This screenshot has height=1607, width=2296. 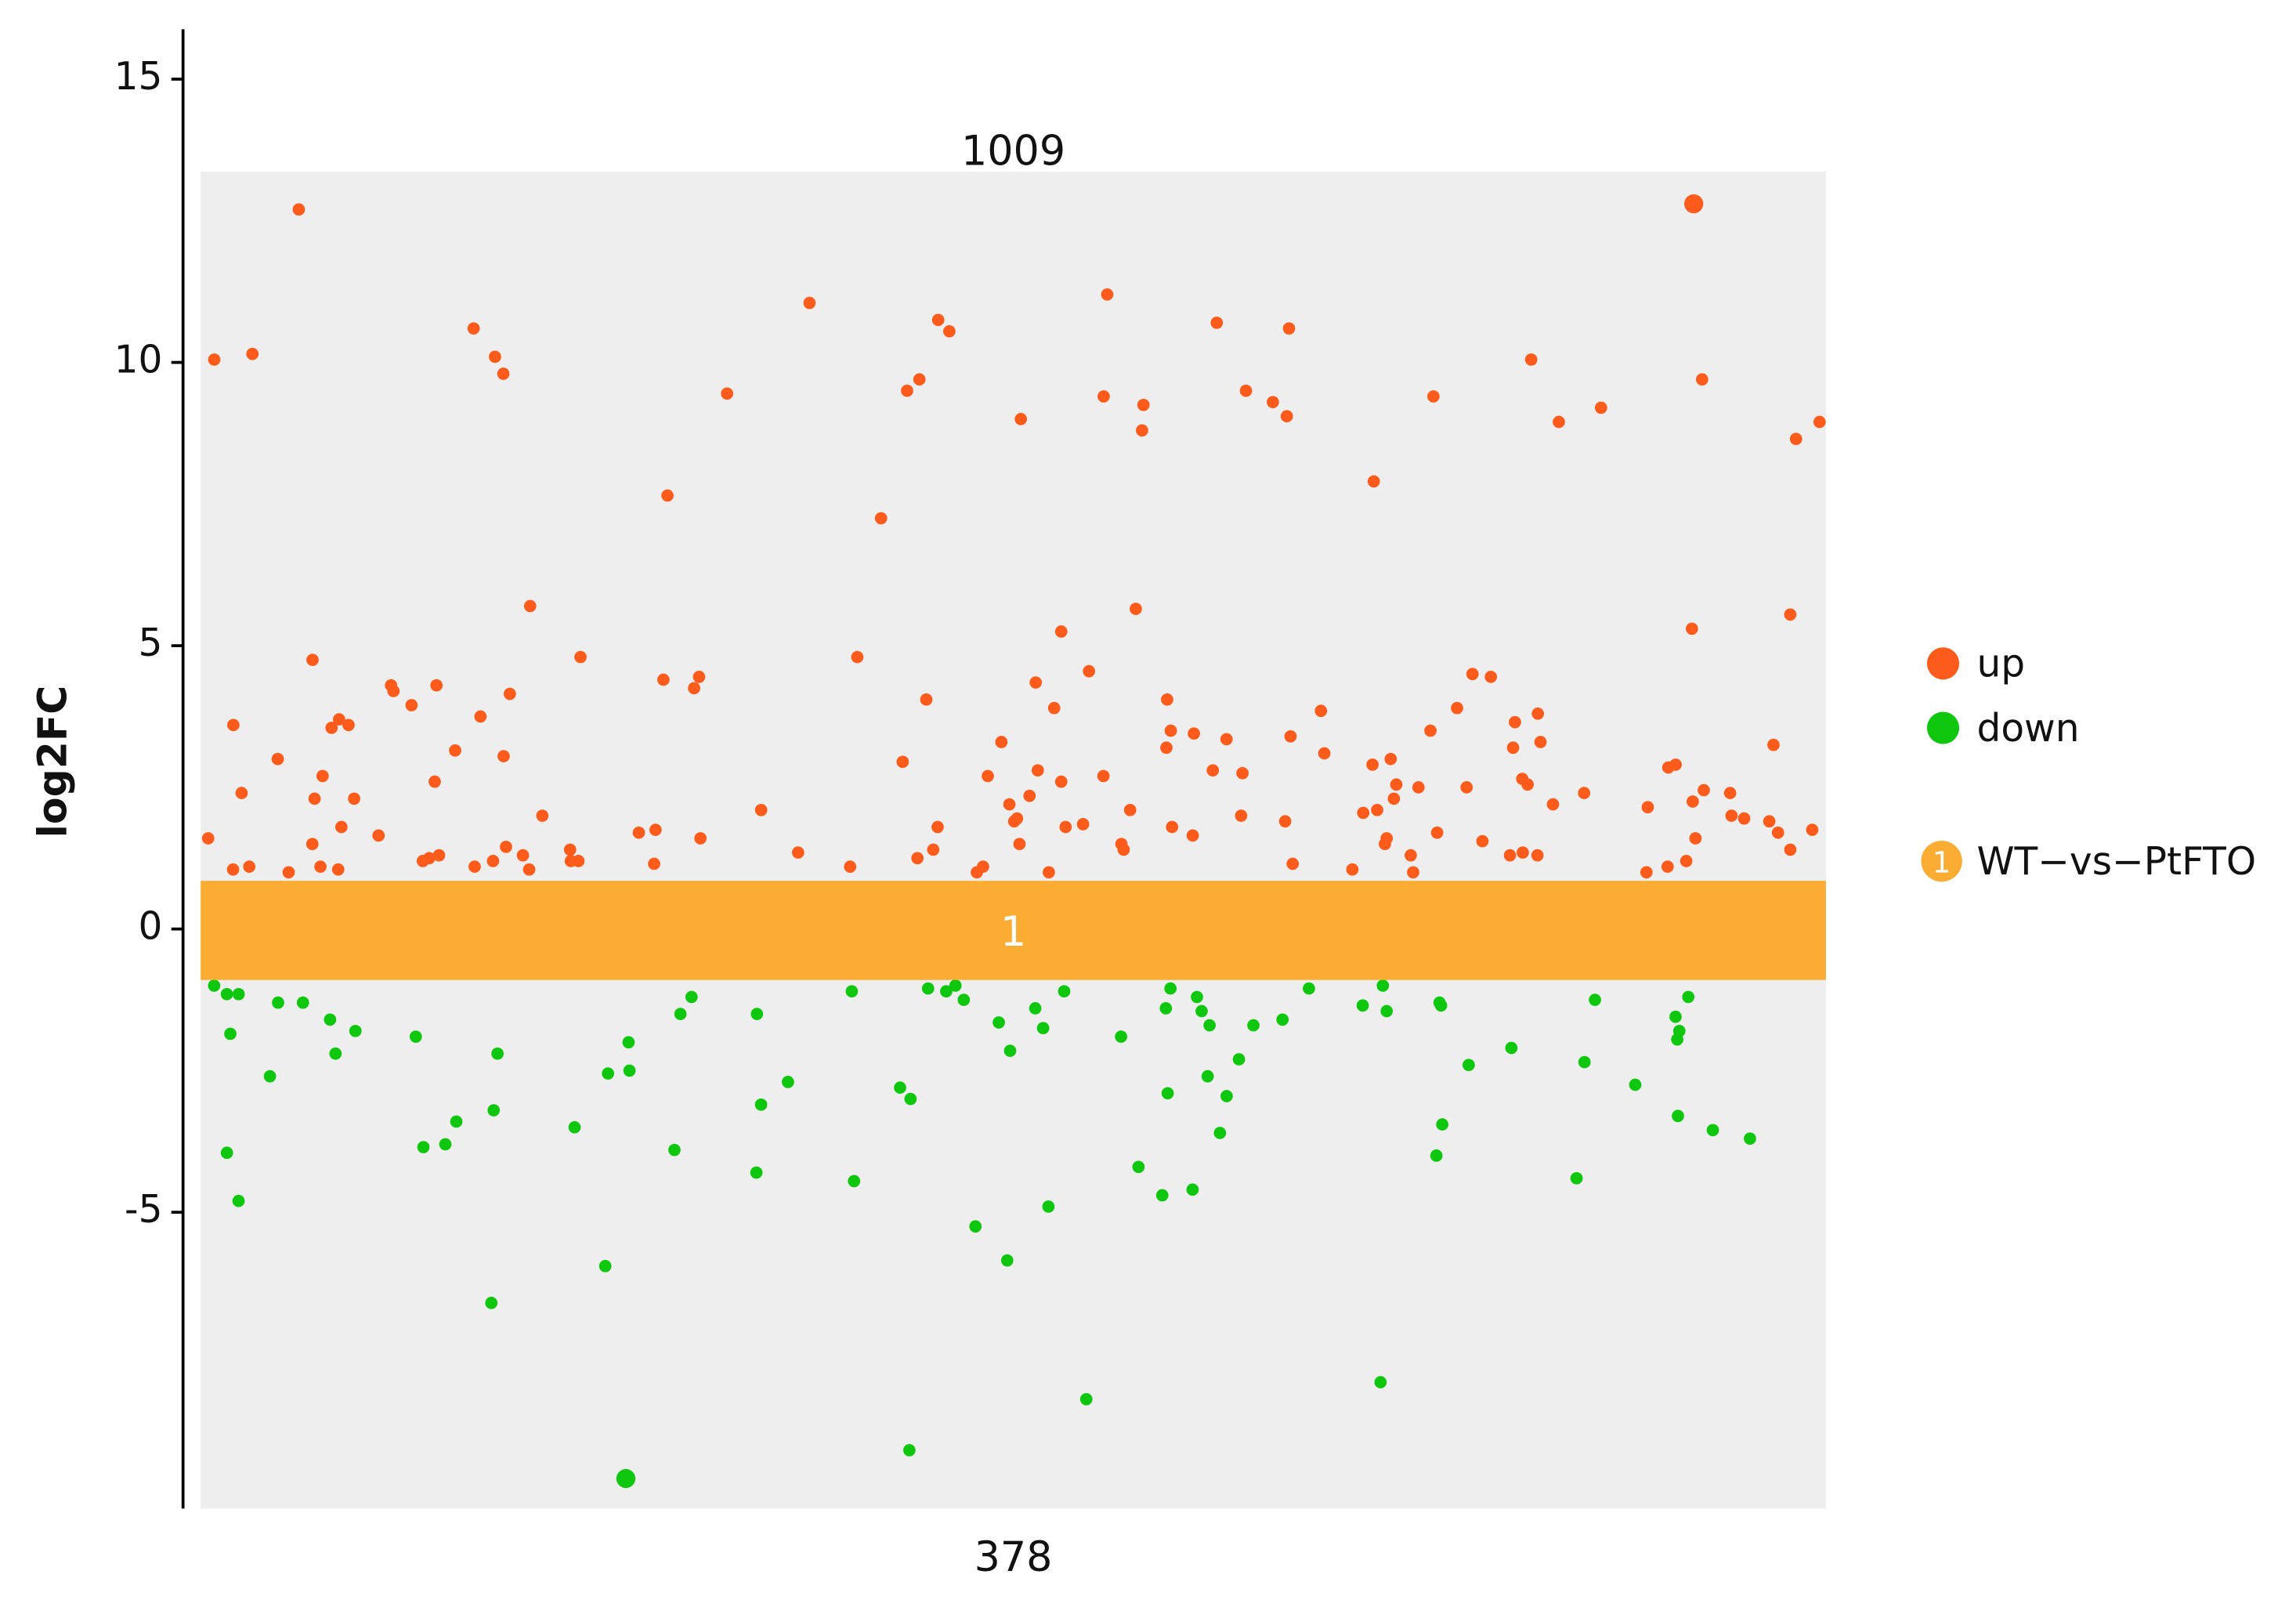 What do you see at coordinates (143, 1210) in the screenshot?
I see `y-tick-label: -5` at bounding box center [143, 1210].